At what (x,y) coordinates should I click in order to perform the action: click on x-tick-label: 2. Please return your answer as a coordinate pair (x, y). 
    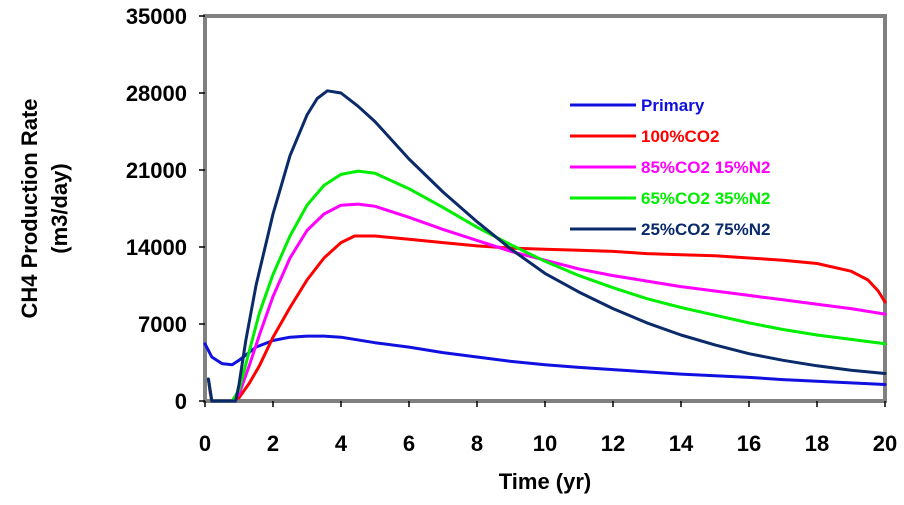
    Looking at the image, I should click on (273, 443).